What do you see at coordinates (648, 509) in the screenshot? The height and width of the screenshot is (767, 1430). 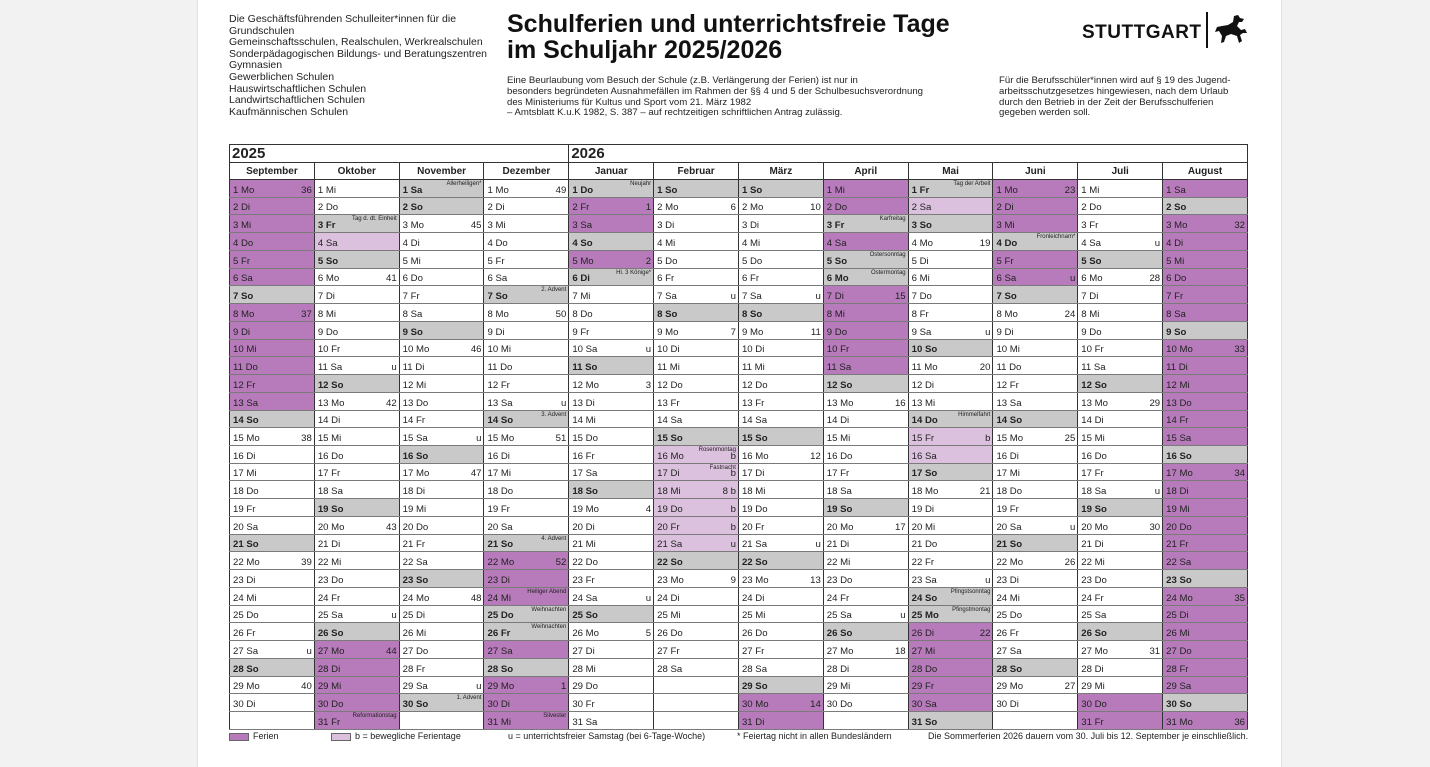 I see `week-or-marker: 4` at bounding box center [648, 509].